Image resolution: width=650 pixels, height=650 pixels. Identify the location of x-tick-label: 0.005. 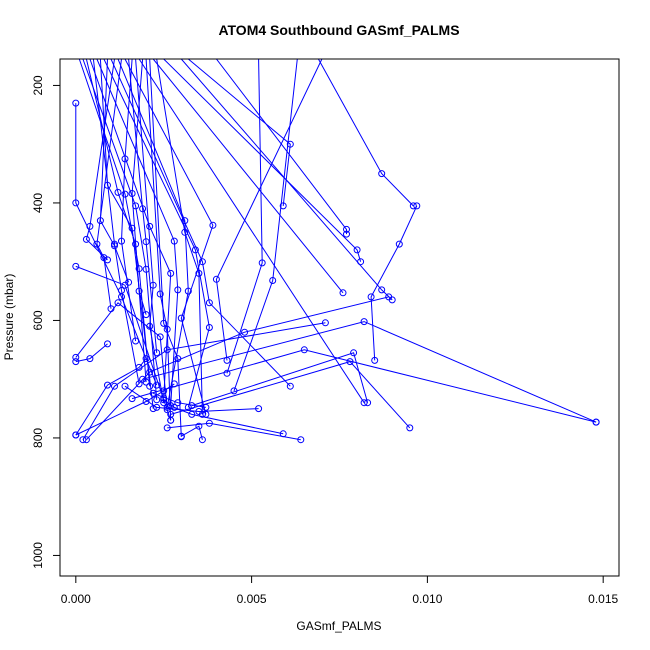
(252, 599).